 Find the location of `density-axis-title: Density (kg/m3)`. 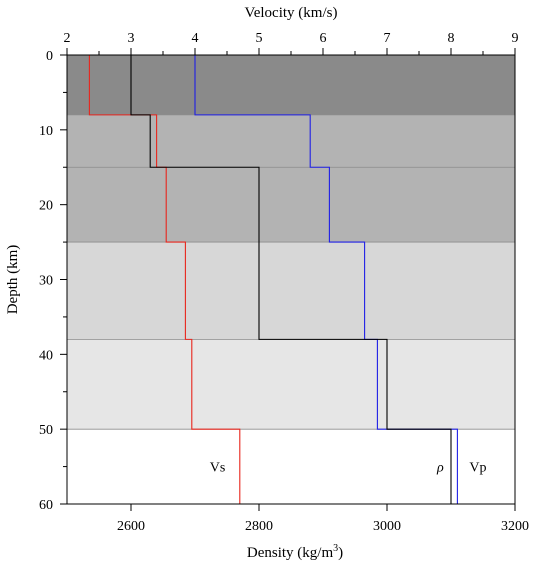

density-axis-title: Density (kg/m3) is located at coordinates (295, 552).